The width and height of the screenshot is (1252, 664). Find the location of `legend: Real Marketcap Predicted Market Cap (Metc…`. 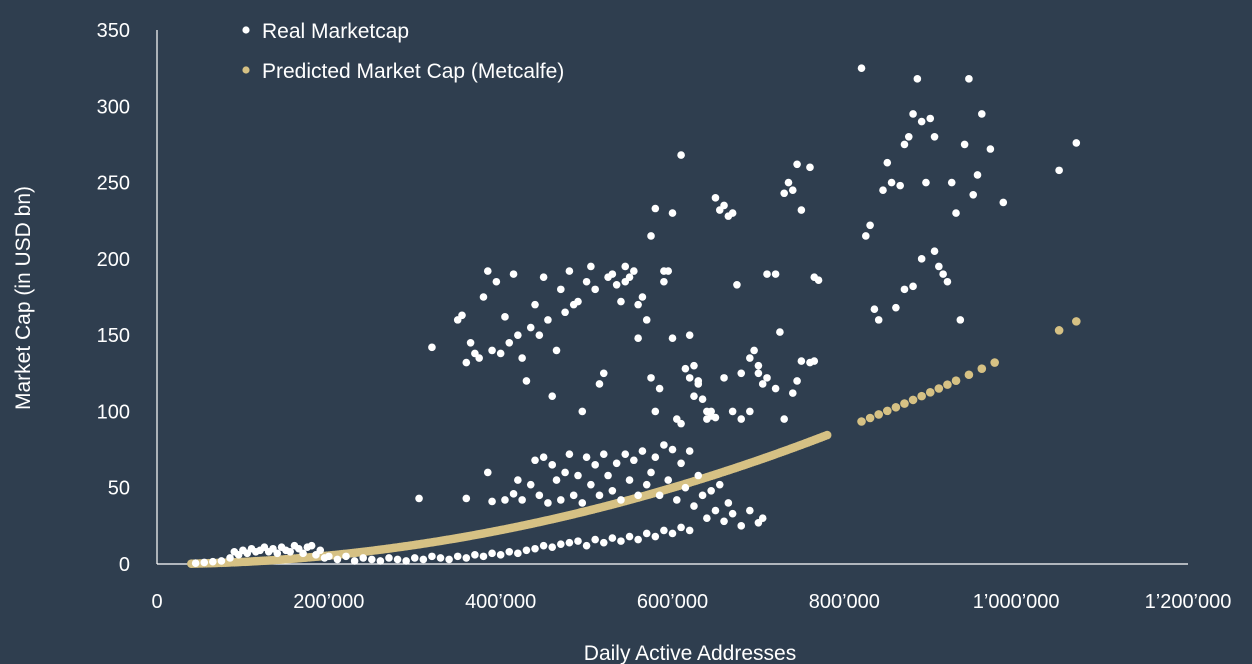

legend: Real Marketcap Predicted Market Cap (Metc… is located at coordinates (403, 51).